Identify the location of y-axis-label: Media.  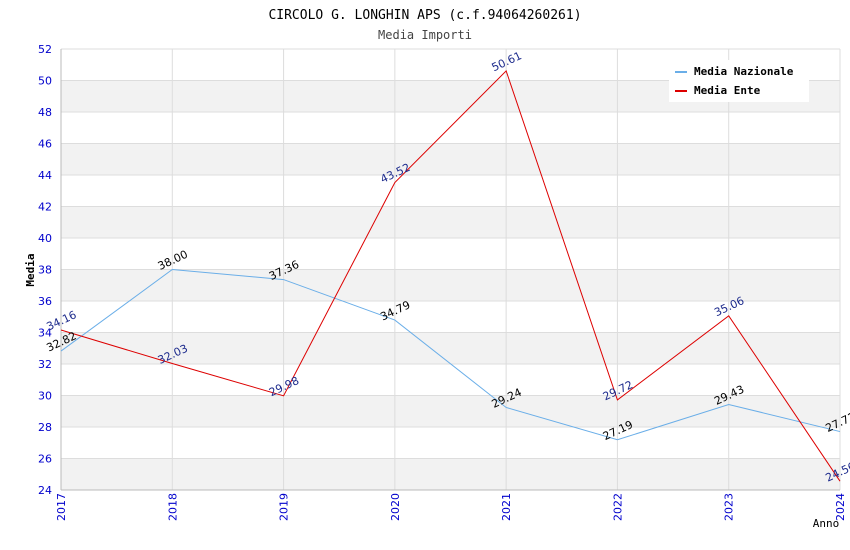
(30, 269).